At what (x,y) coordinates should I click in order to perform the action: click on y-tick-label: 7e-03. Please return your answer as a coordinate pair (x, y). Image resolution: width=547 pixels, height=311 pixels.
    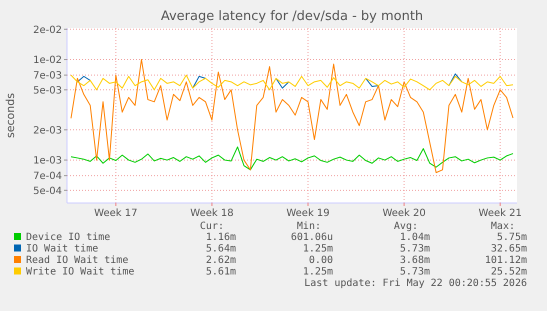
    Looking at the image, I should click on (47, 76).